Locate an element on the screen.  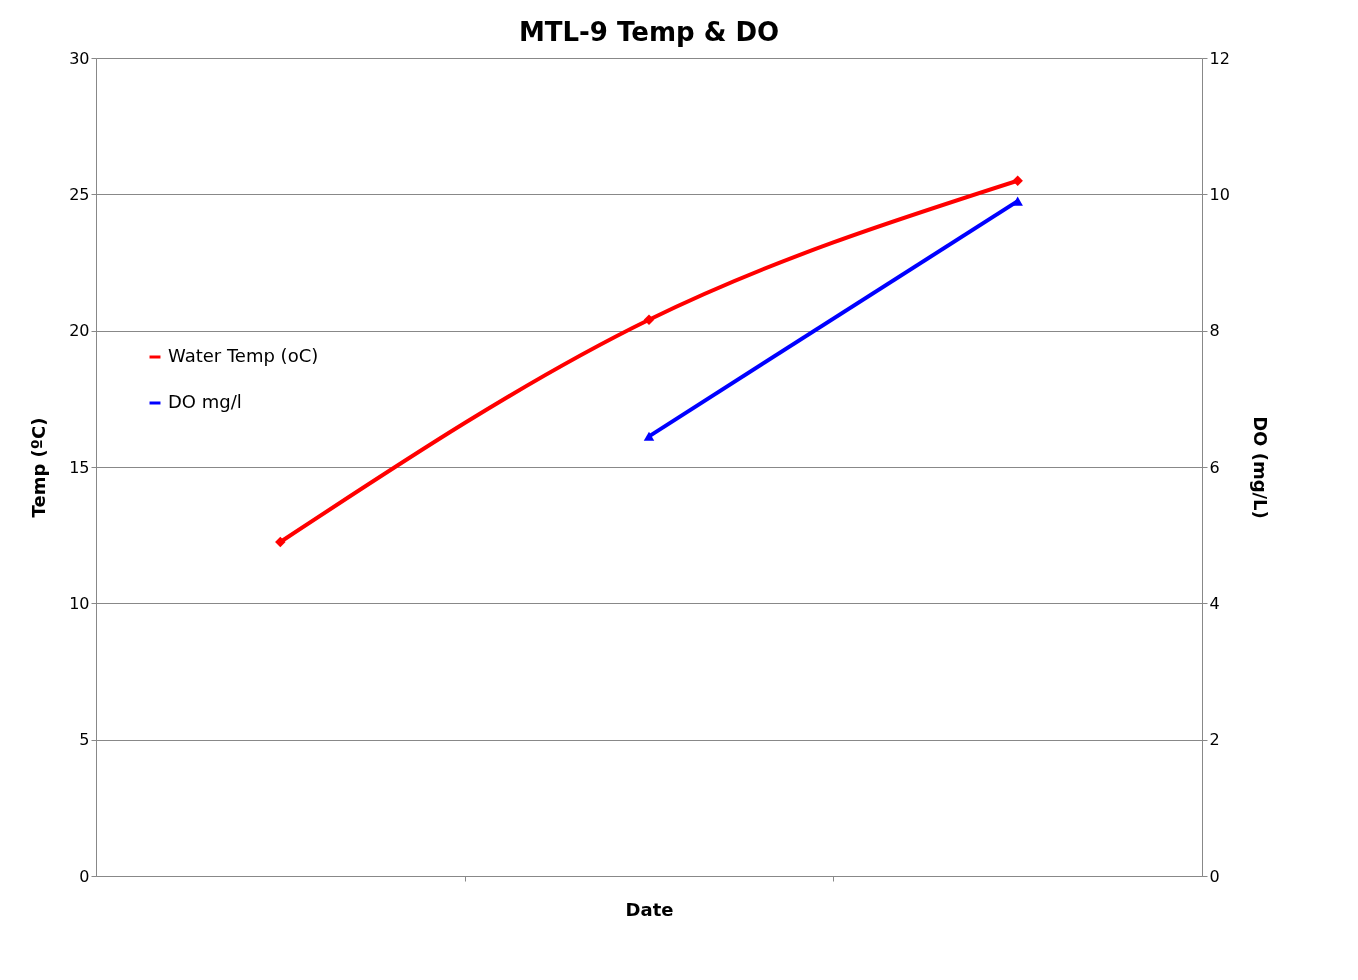
y2-tick-label: 2 is located at coordinates (1214, 740).